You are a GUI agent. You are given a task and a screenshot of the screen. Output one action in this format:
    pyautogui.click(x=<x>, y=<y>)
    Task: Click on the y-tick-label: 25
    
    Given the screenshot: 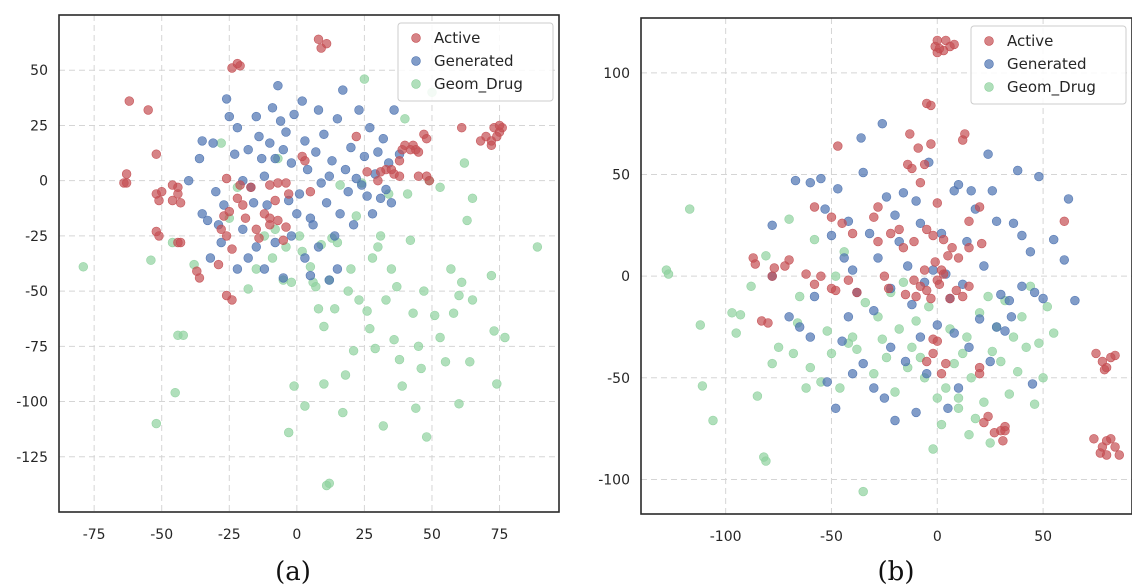 What is the action you would take?
    pyautogui.click(x=39, y=126)
    